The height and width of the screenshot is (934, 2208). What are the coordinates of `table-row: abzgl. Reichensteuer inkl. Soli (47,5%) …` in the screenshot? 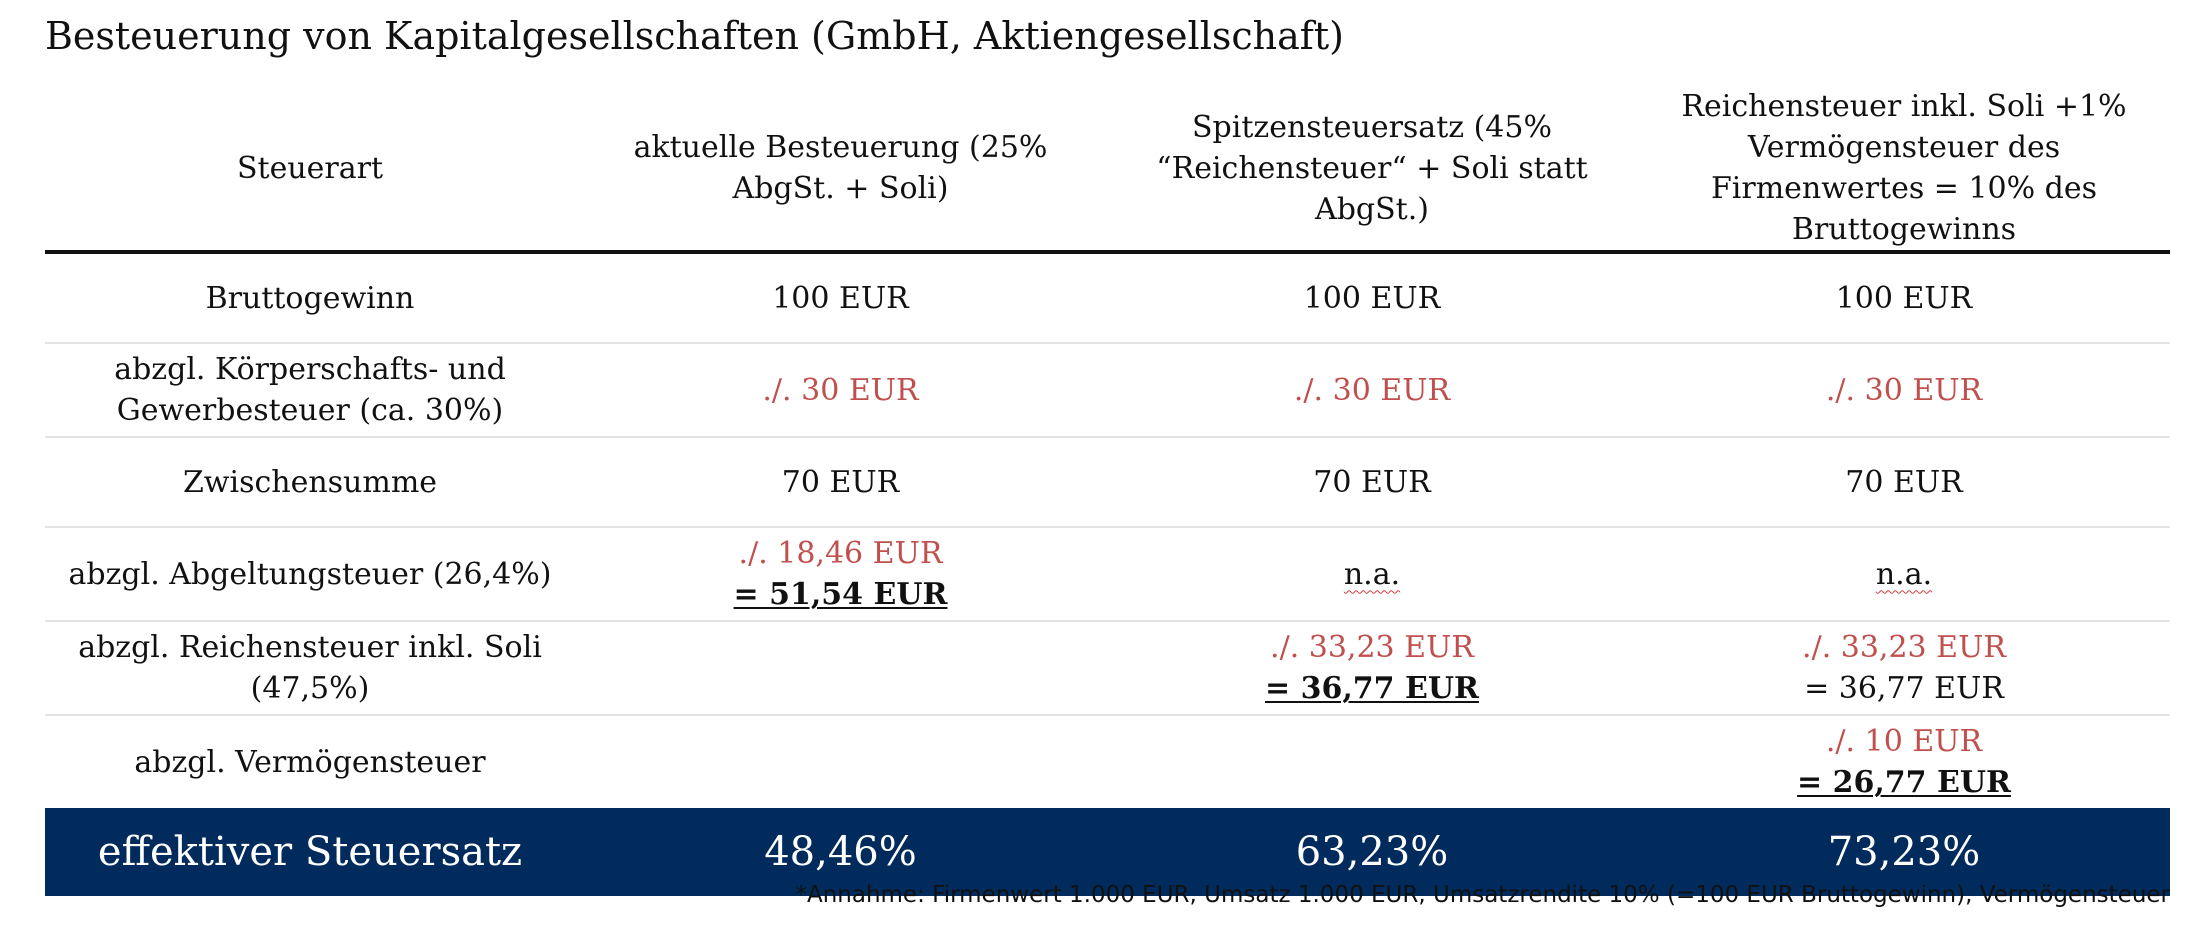 It's located at (1107, 668).